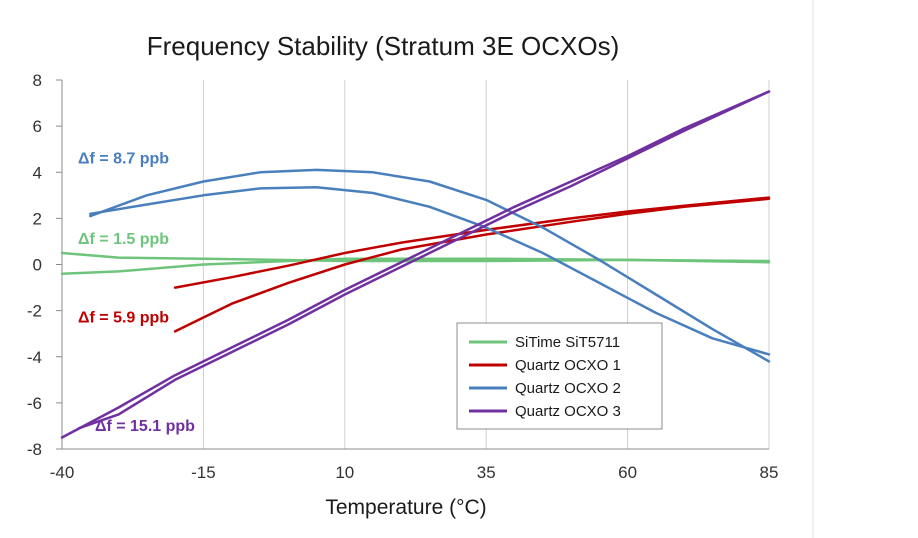 This screenshot has height=538, width=918. What do you see at coordinates (123, 239) in the screenshot?
I see `delta-annotation: Δf = 1.5 ppb` at bounding box center [123, 239].